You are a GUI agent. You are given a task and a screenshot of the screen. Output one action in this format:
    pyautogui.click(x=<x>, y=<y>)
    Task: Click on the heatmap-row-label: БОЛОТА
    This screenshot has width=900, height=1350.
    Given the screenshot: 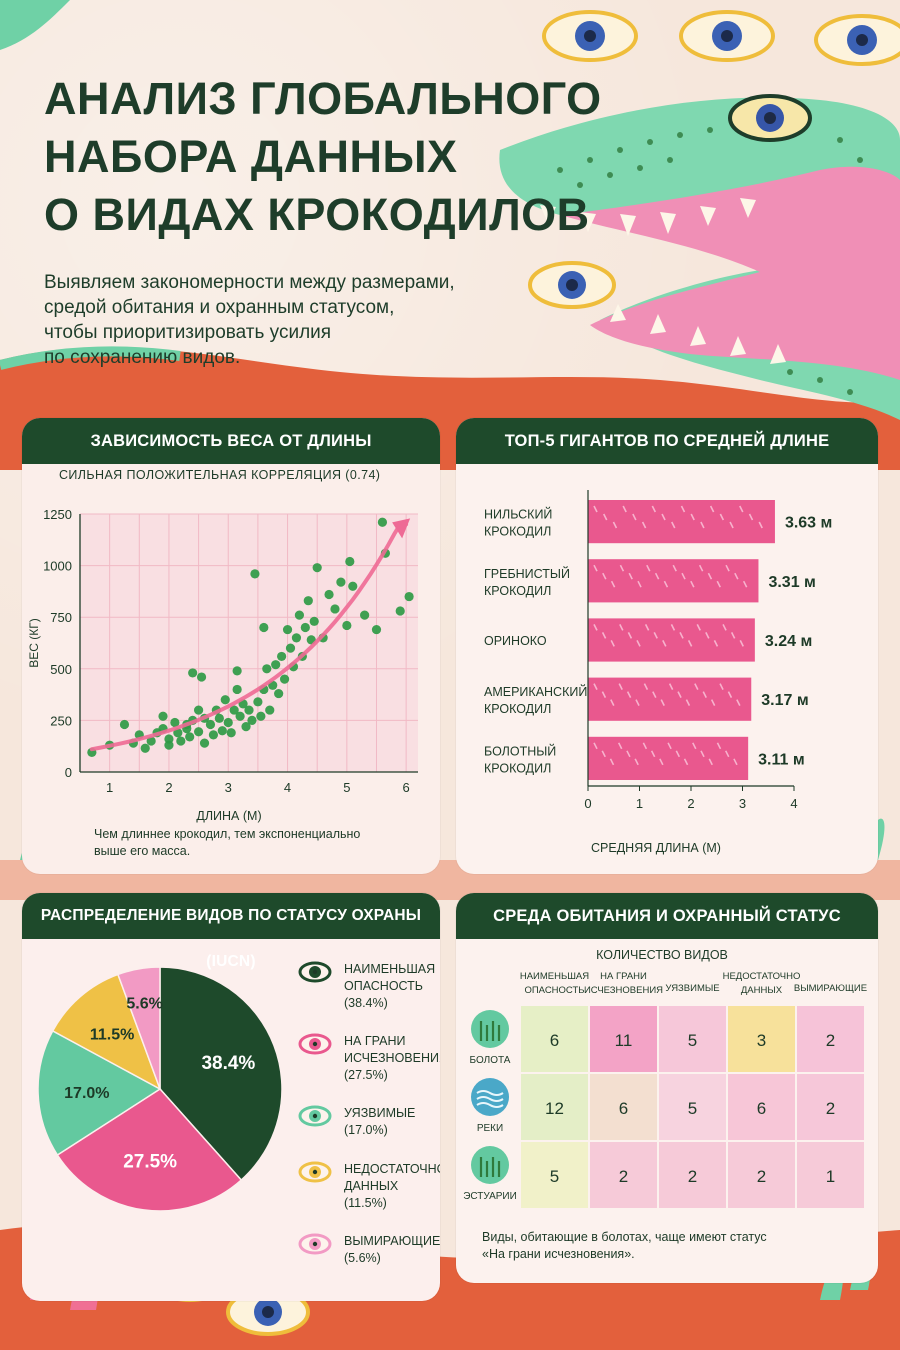 What is the action you would take?
    pyautogui.click(x=490, y=1060)
    